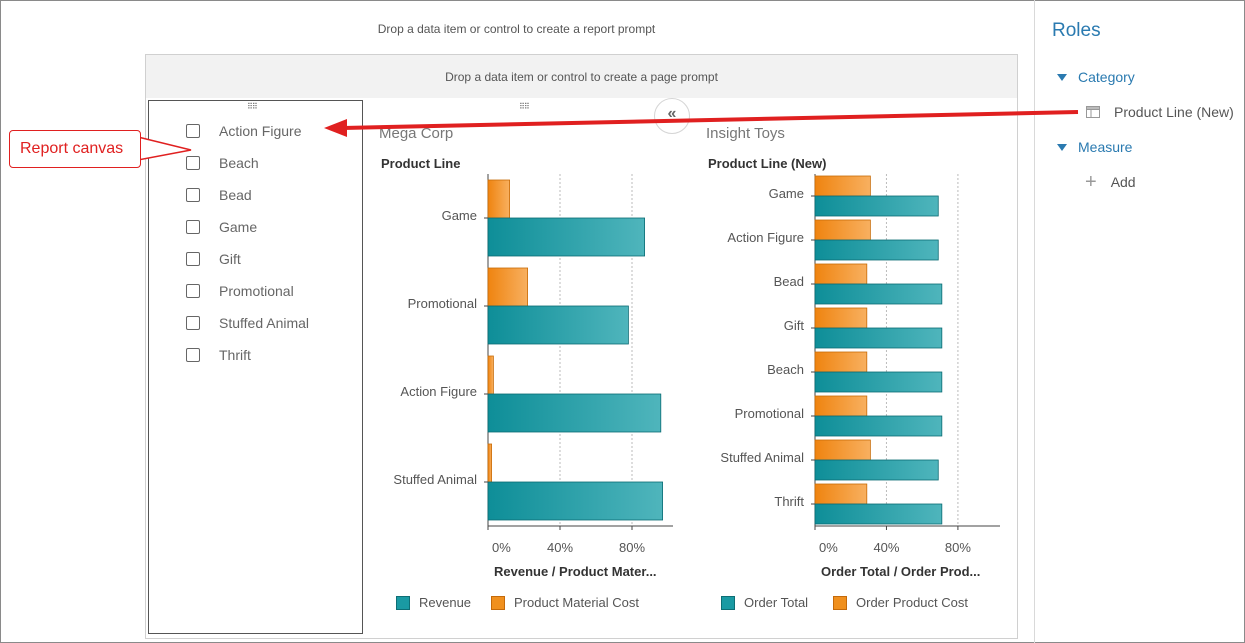  I want to click on category-label: Bead, so click(788, 281).